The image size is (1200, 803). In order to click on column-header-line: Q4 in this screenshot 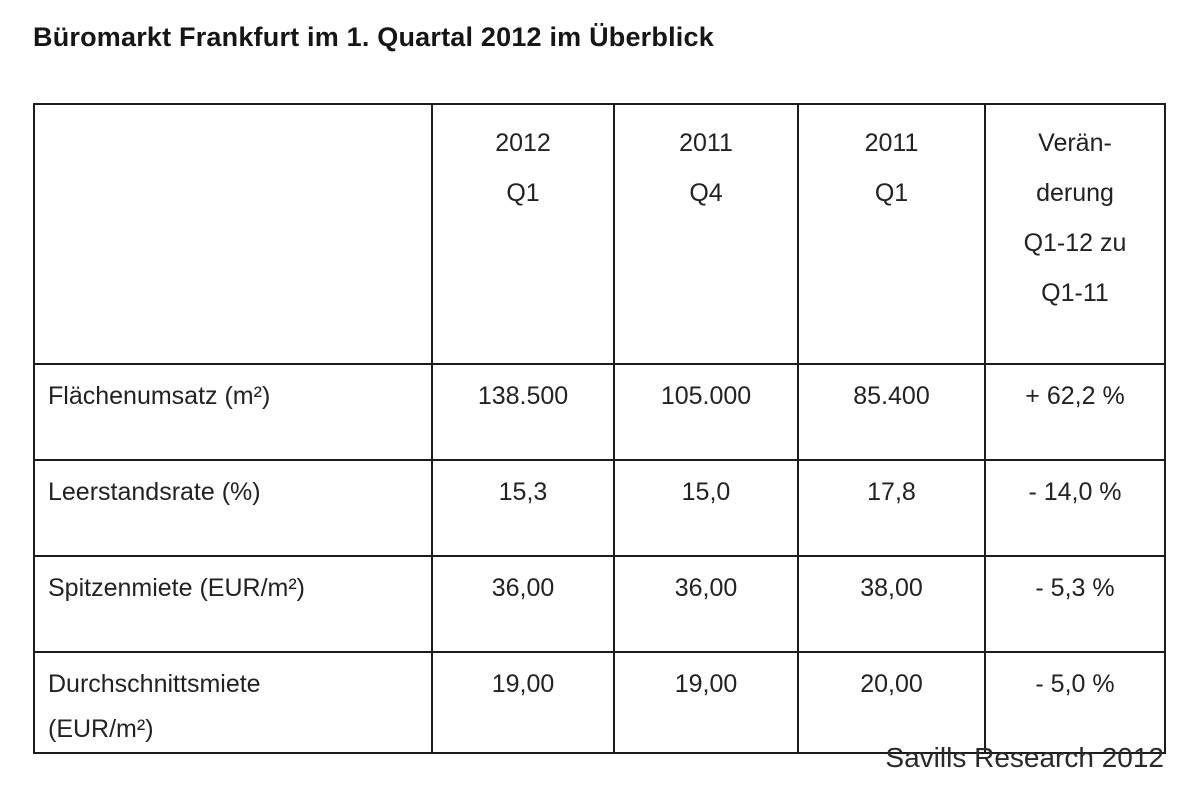, I will do `click(706, 193)`.